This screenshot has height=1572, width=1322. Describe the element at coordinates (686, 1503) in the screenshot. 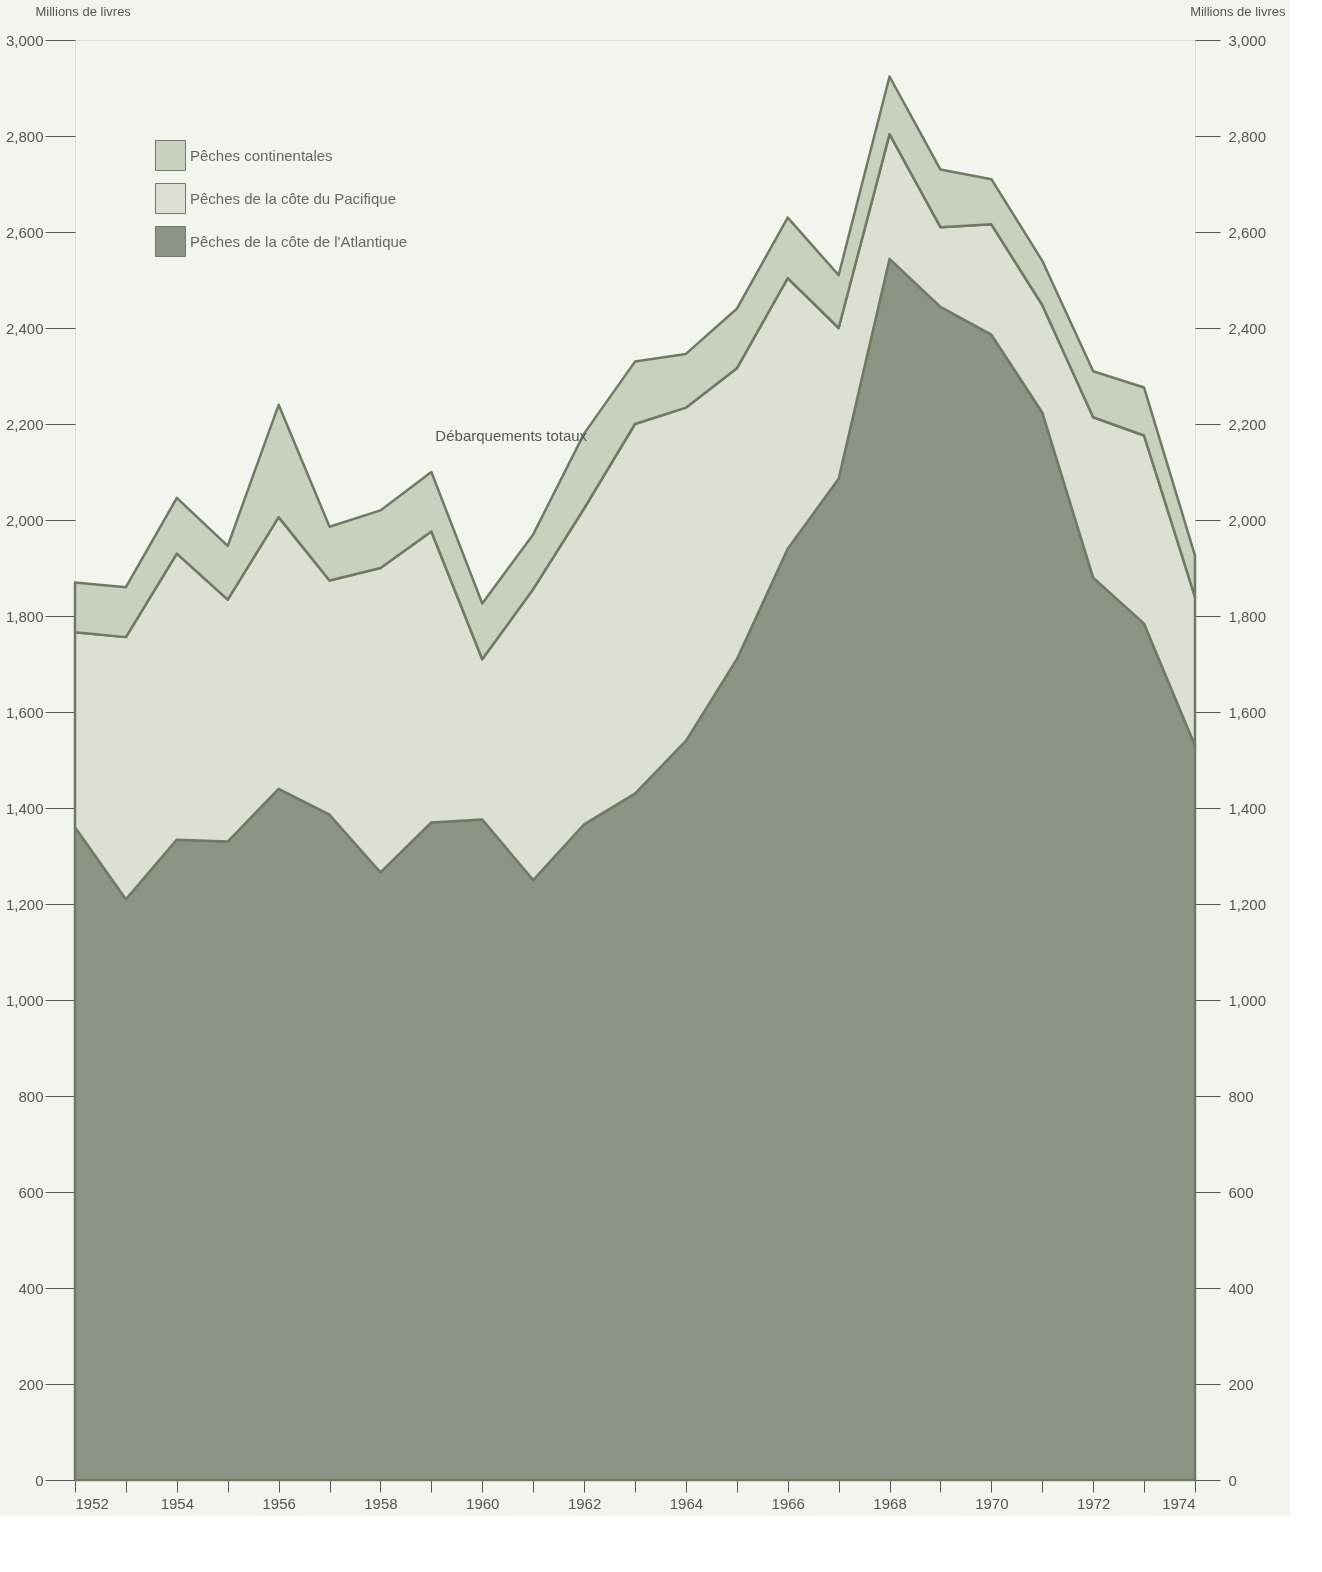

I see `x-tick-label: 1964` at that location.